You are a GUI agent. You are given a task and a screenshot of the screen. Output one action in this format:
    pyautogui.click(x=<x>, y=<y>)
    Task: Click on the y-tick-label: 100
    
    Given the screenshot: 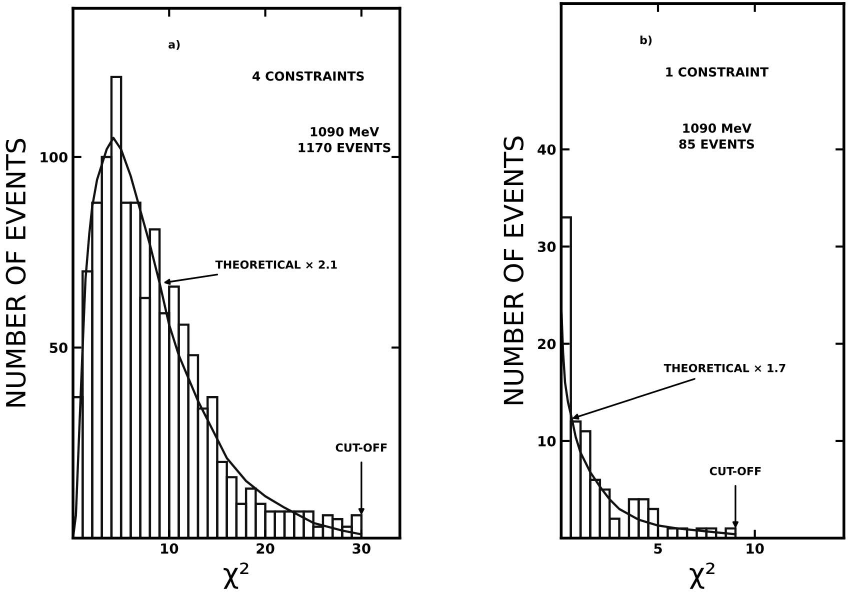 What is the action you would take?
    pyautogui.click(x=54, y=157)
    